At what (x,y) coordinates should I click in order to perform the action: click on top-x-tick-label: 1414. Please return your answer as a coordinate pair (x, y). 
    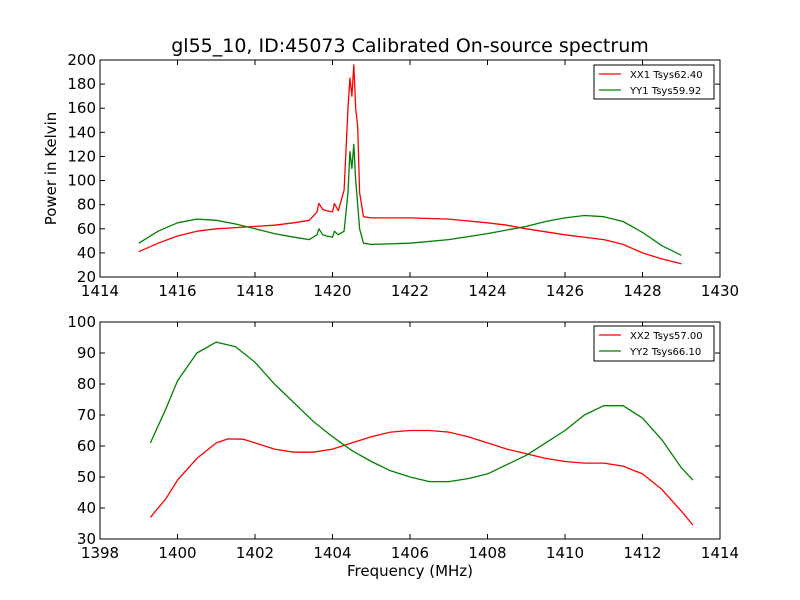
    Looking at the image, I should click on (100, 291).